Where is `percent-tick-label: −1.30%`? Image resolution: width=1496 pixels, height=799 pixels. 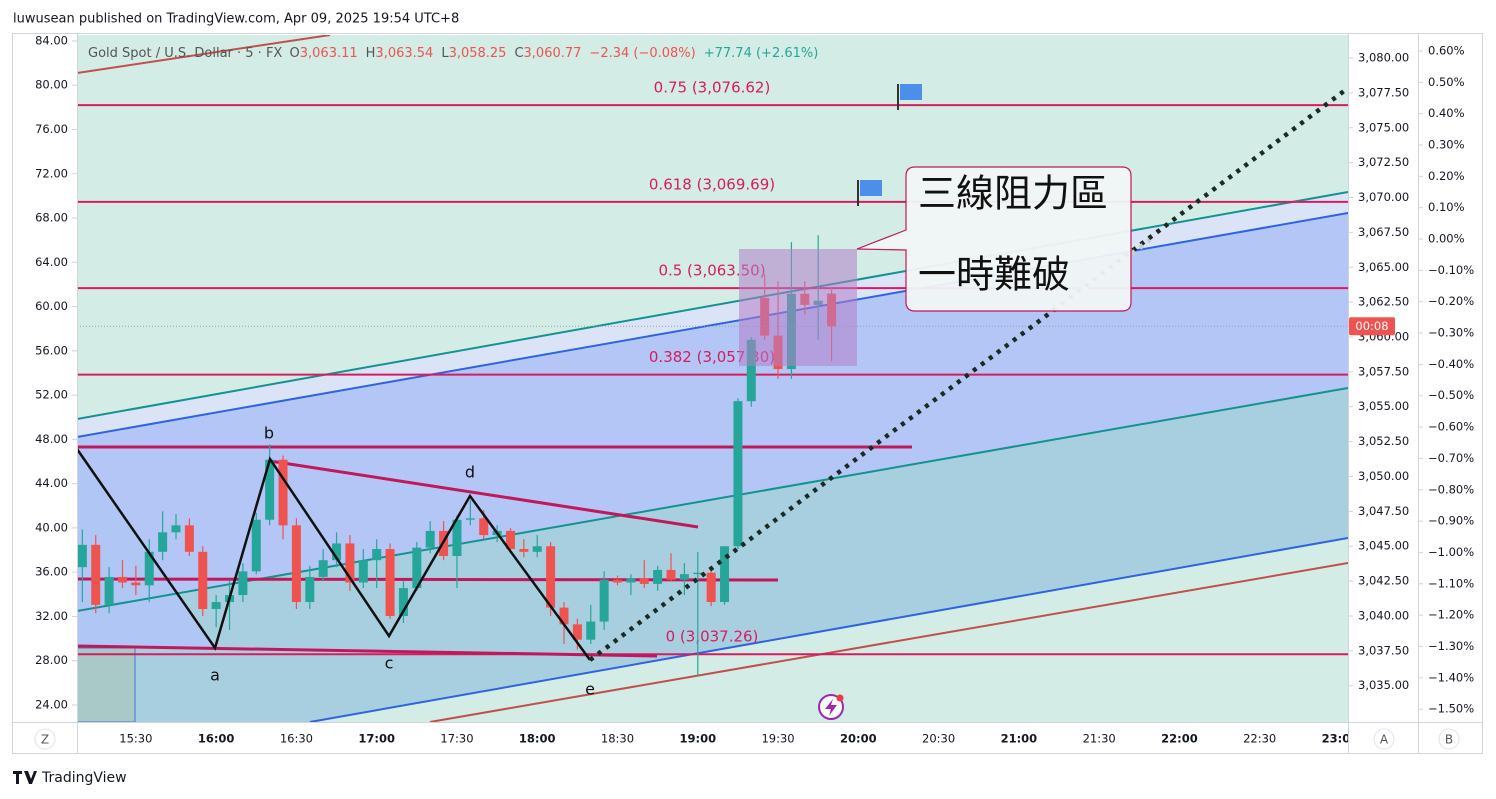
percent-tick-label: −1.30% is located at coordinates (1451, 646).